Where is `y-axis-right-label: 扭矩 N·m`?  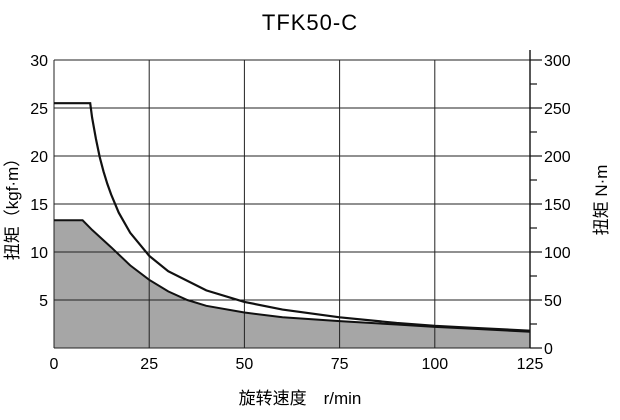 y-axis-right-label: 扭矩 N·m is located at coordinates (601, 200).